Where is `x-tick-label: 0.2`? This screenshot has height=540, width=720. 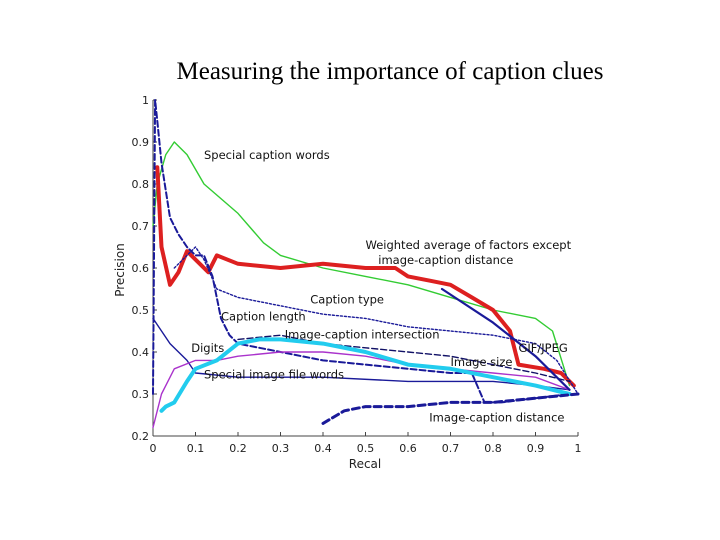
x-tick-label: 0.2 is located at coordinates (238, 448).